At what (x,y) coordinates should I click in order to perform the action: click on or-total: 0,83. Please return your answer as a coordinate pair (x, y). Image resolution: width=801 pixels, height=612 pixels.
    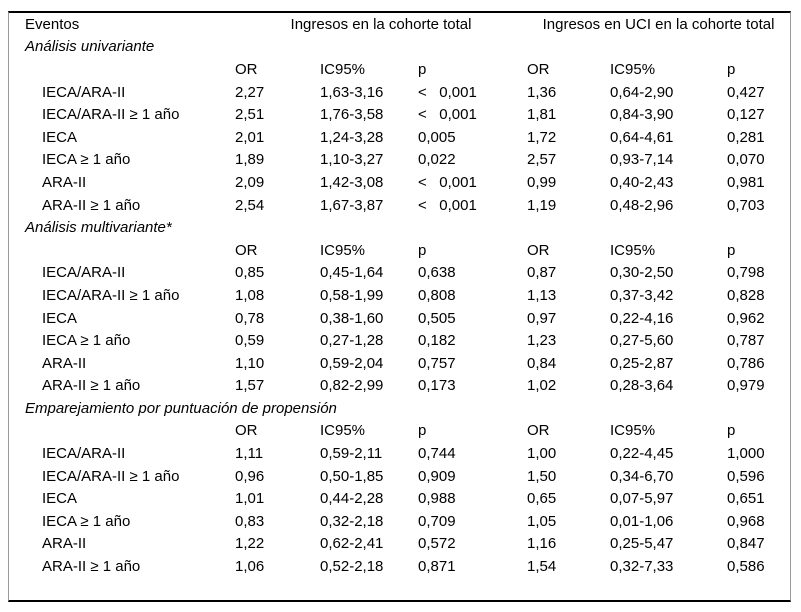
    Looking at the image, I should click on (250, 521).